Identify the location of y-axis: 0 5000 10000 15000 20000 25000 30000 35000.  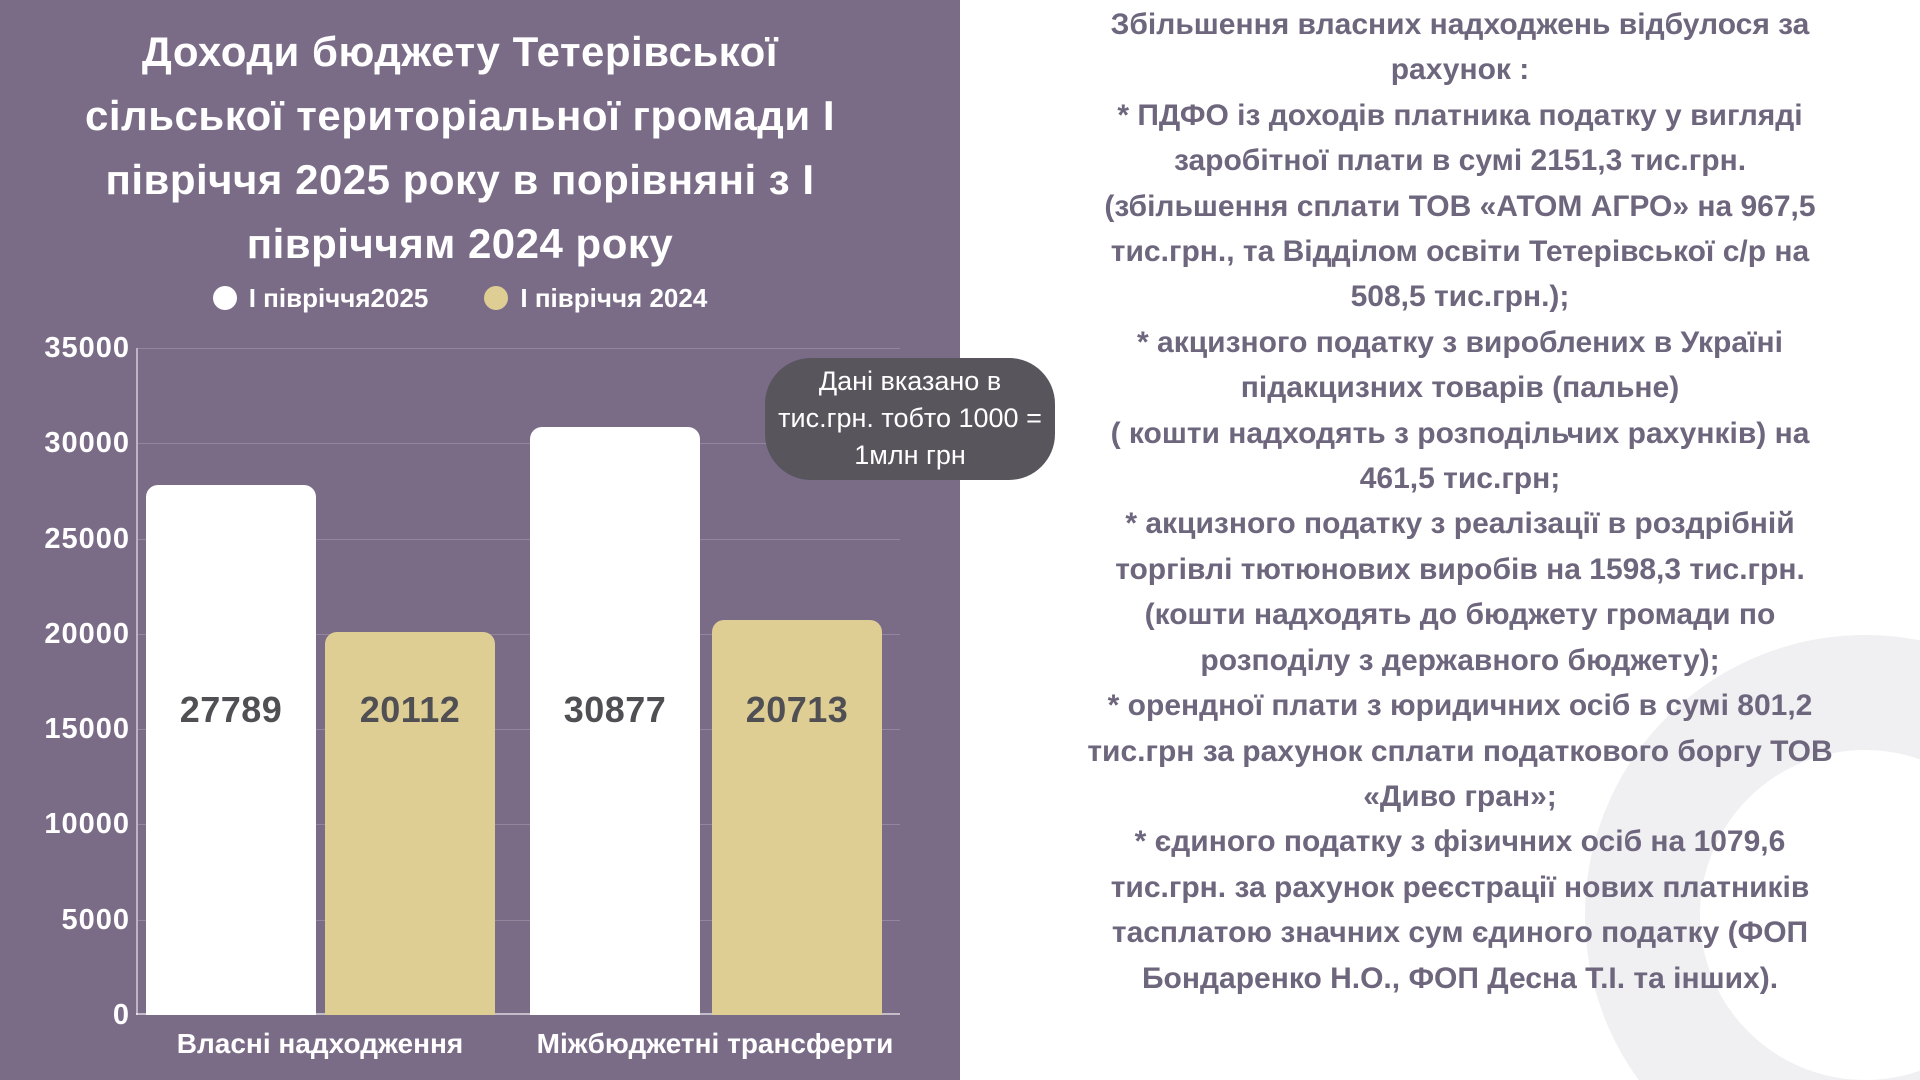
(65, 681).